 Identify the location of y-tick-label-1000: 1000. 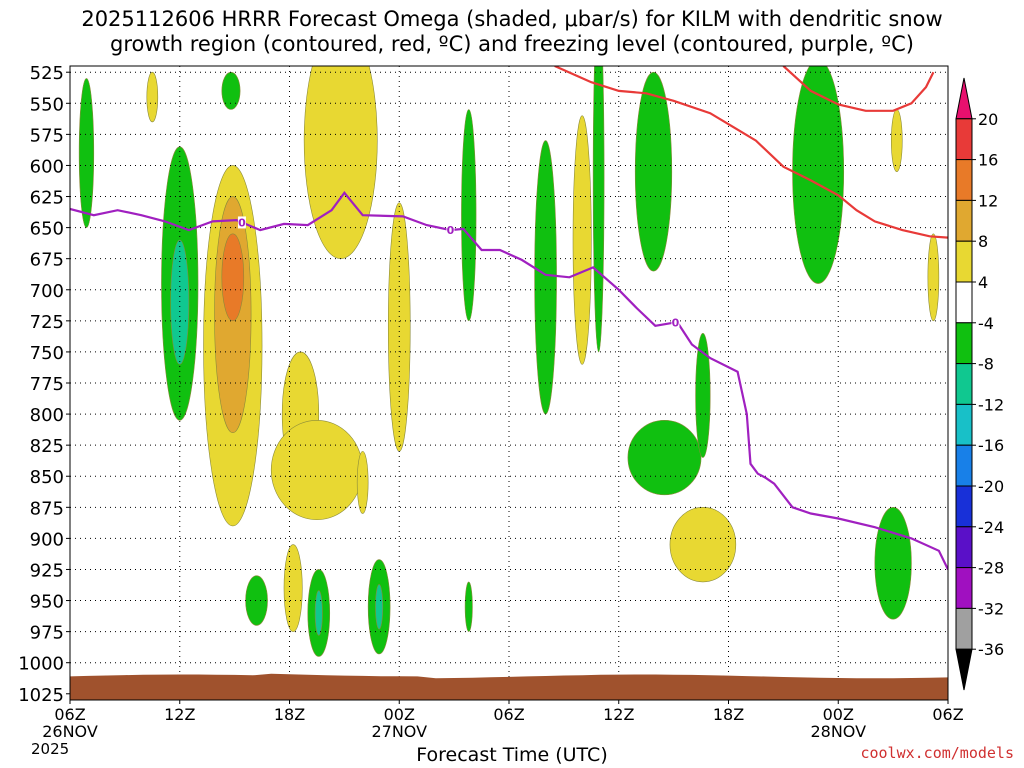
(41, 664).